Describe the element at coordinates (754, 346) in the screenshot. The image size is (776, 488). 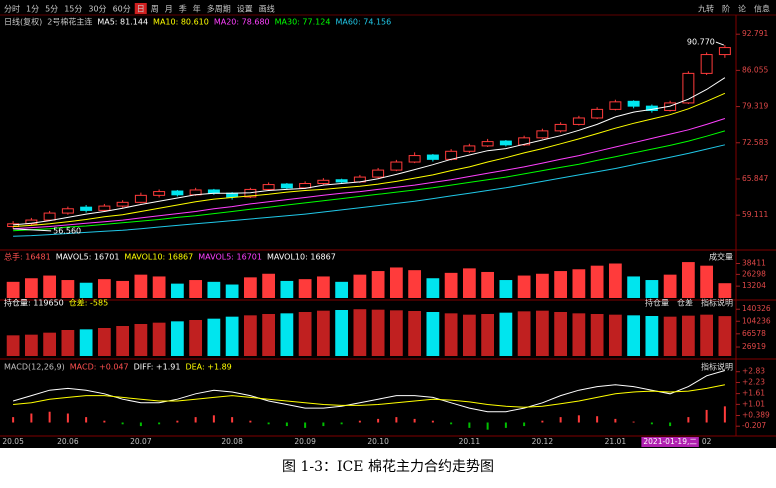
I see `y-tick-label: 26919` at that location.